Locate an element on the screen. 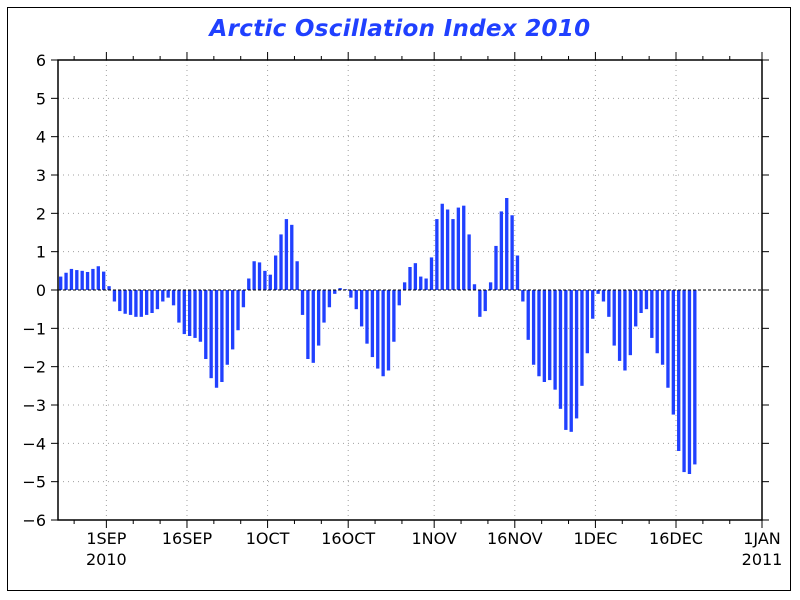 Image resolution: width=800 pixels, height=600 pixels. y-tick-label: 6 is located at coordinates (41, 60).